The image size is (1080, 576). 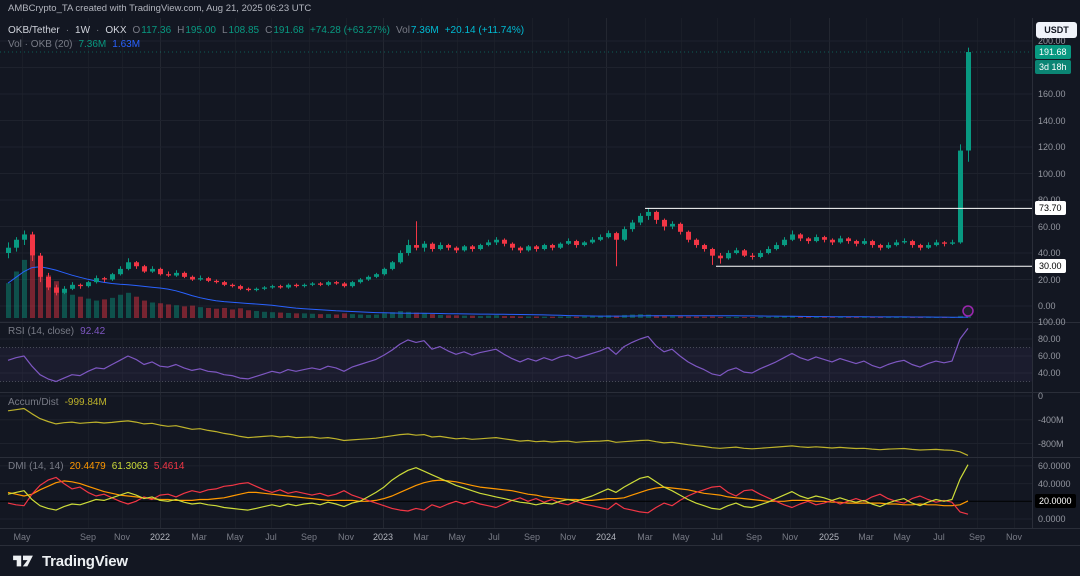 I want to click on high-readout: H 195.00, so click(x=196, y=30).